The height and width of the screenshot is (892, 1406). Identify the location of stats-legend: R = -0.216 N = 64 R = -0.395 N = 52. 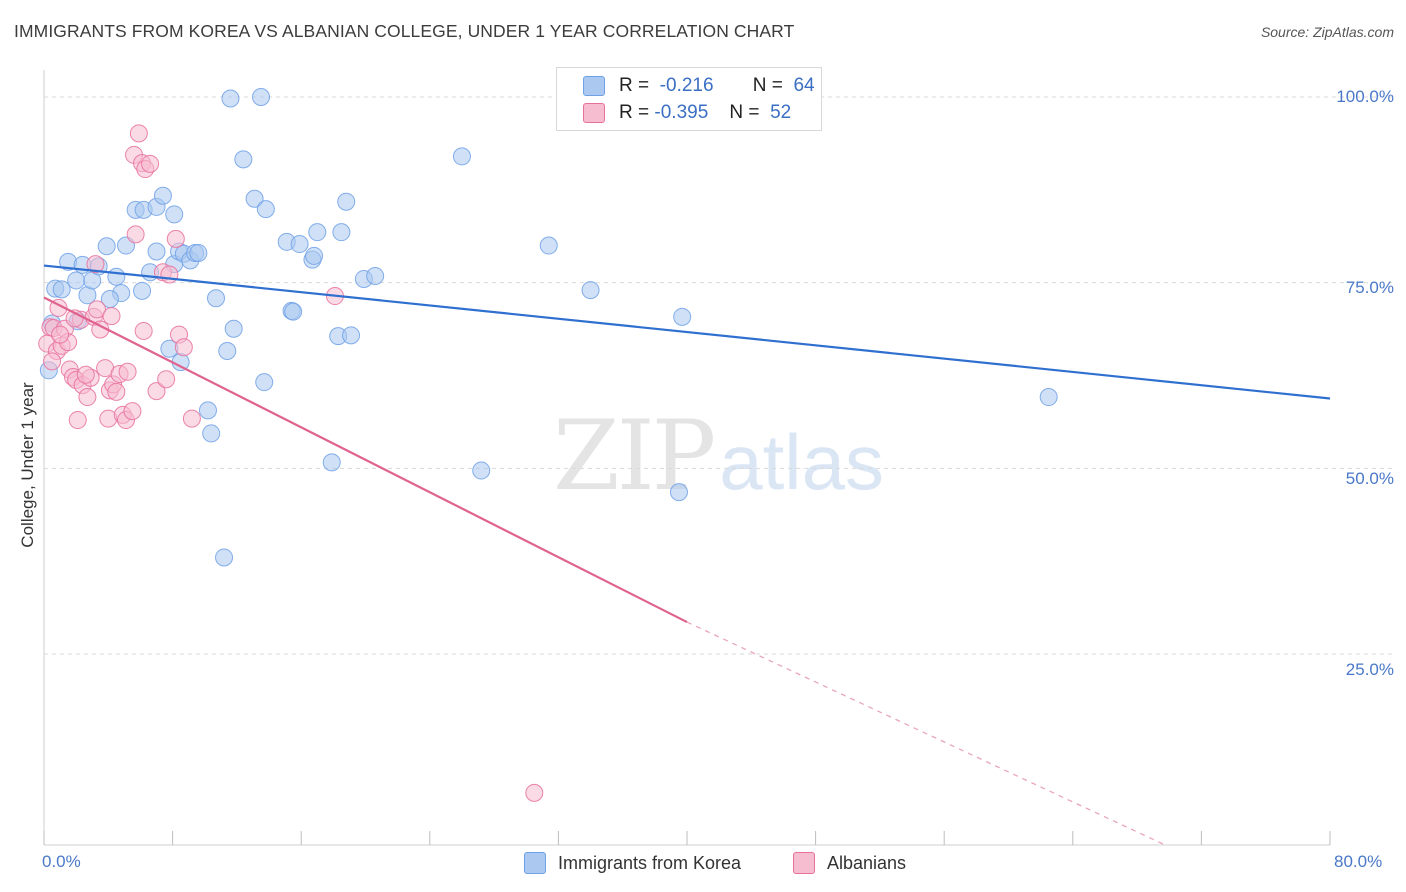
(689, 99).